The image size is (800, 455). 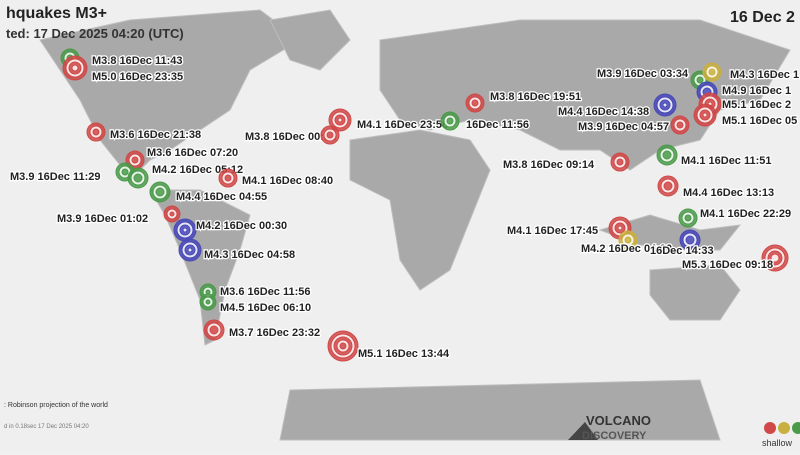 I want to click on quake-label: M3.9 16Dec 03:34, so click(x=643, y=74).